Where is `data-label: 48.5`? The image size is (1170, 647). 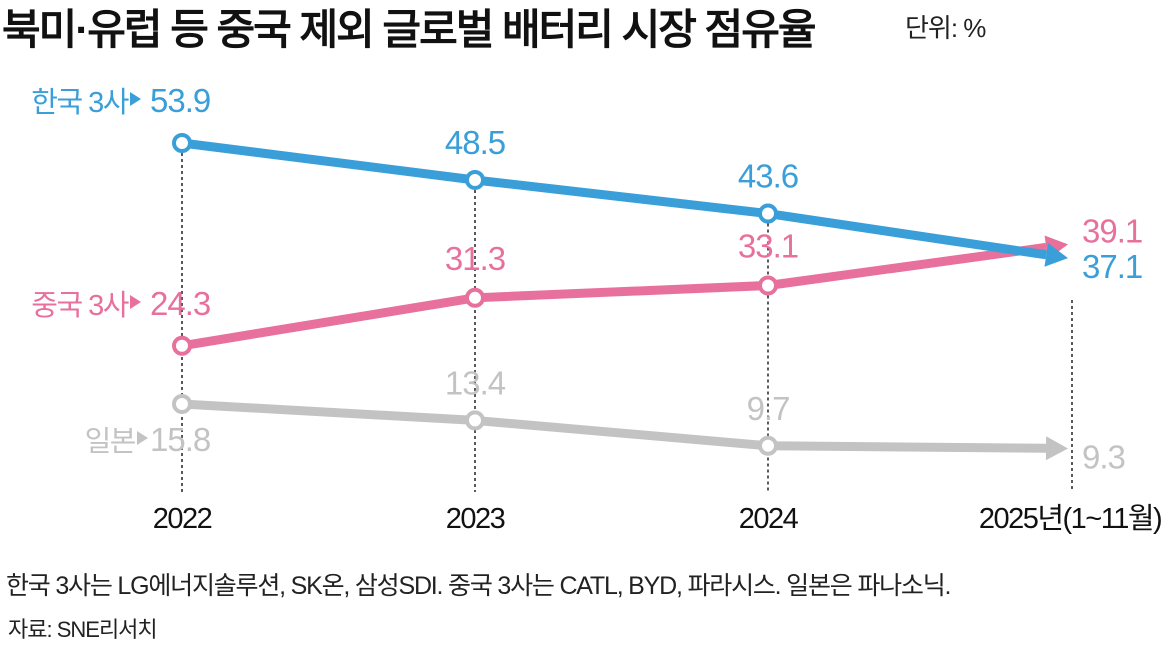
data-label: 48.5 is located at coordinates (475, 142).